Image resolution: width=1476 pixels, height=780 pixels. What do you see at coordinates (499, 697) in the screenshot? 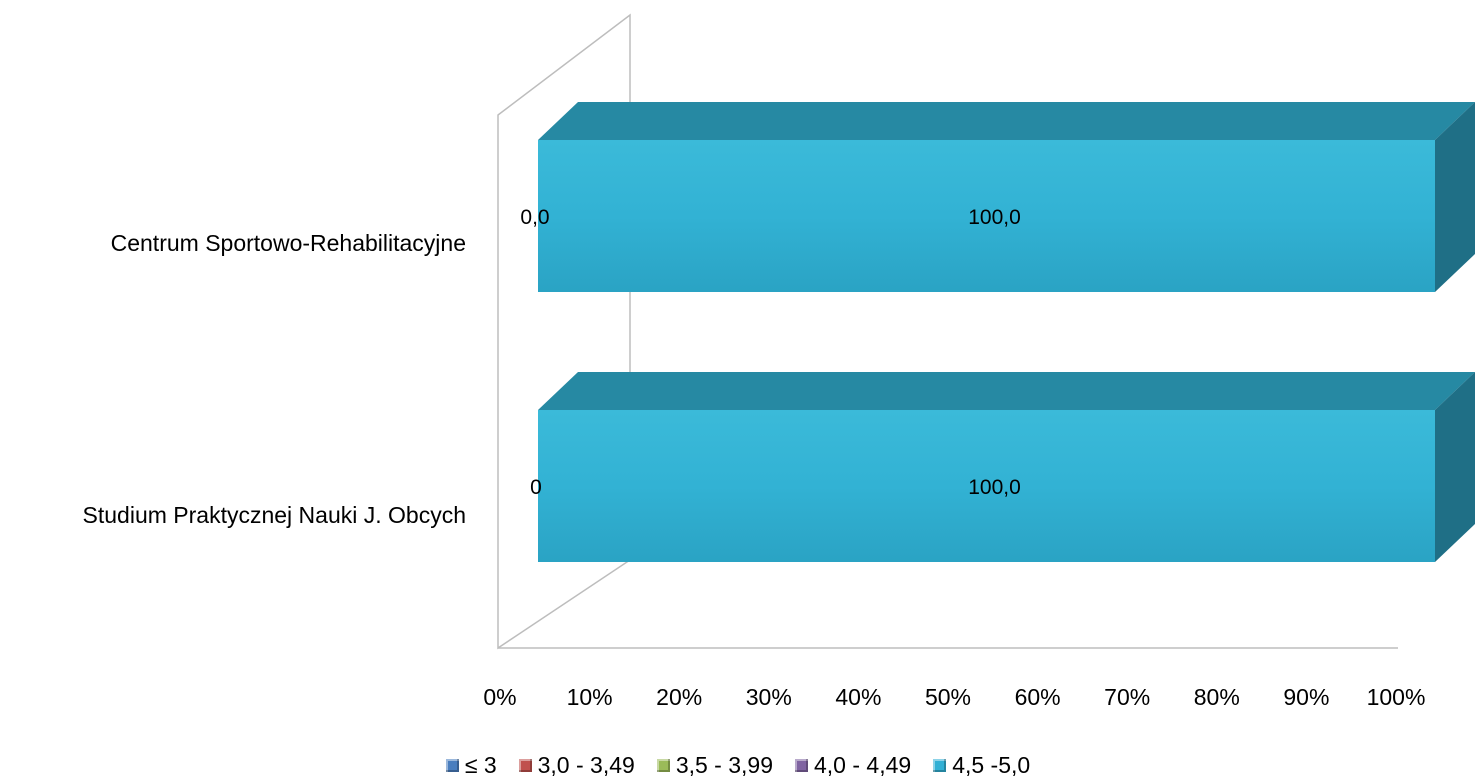
I see `x-tick-label: 0%` at bounding box center [499, 697].